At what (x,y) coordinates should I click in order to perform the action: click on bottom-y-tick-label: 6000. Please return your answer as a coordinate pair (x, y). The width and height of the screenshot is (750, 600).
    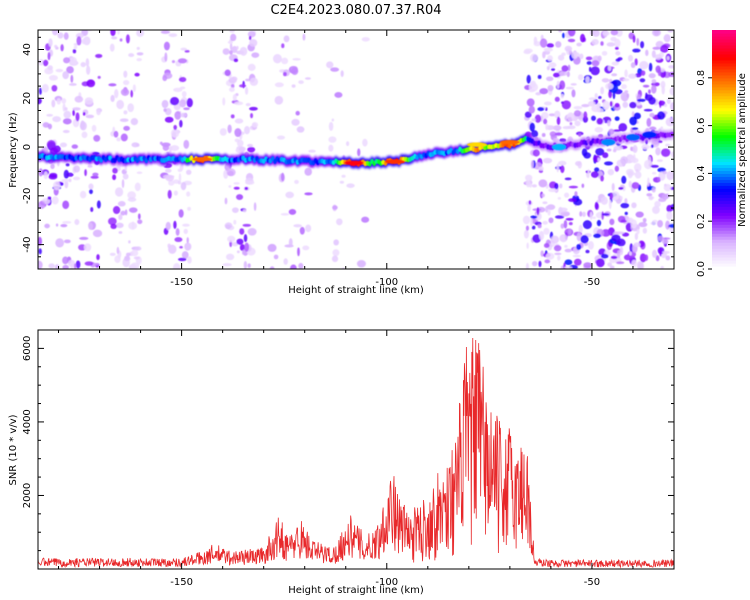
    Looking at the image, I should click on (27, 348).